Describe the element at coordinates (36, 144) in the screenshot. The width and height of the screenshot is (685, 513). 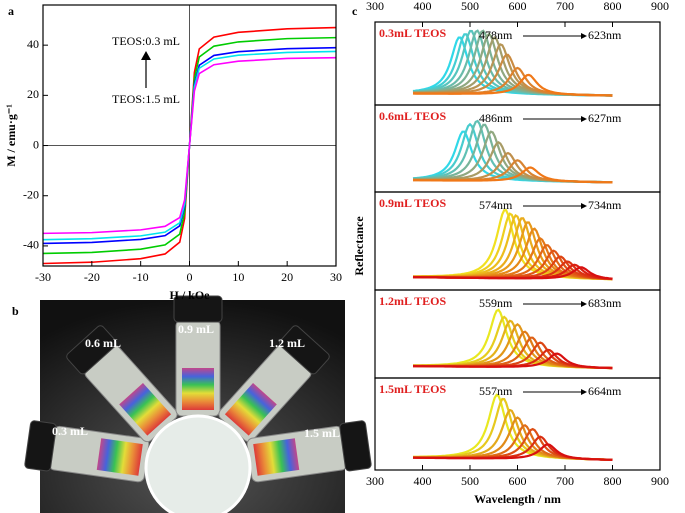
I see `y-tick-label: 0` at that location.